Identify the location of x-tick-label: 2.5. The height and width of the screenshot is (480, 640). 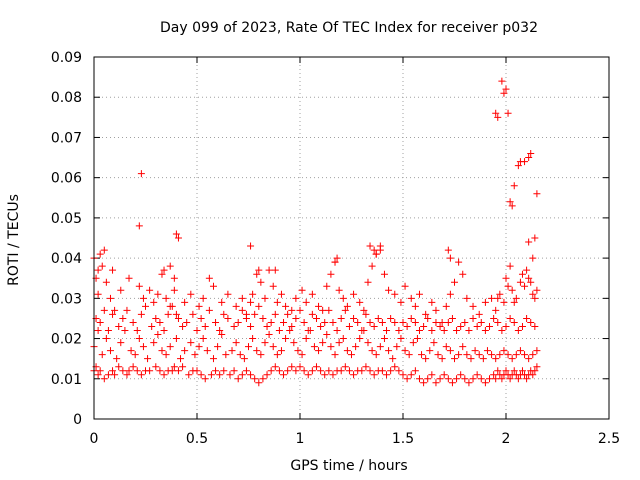
(609, 439).